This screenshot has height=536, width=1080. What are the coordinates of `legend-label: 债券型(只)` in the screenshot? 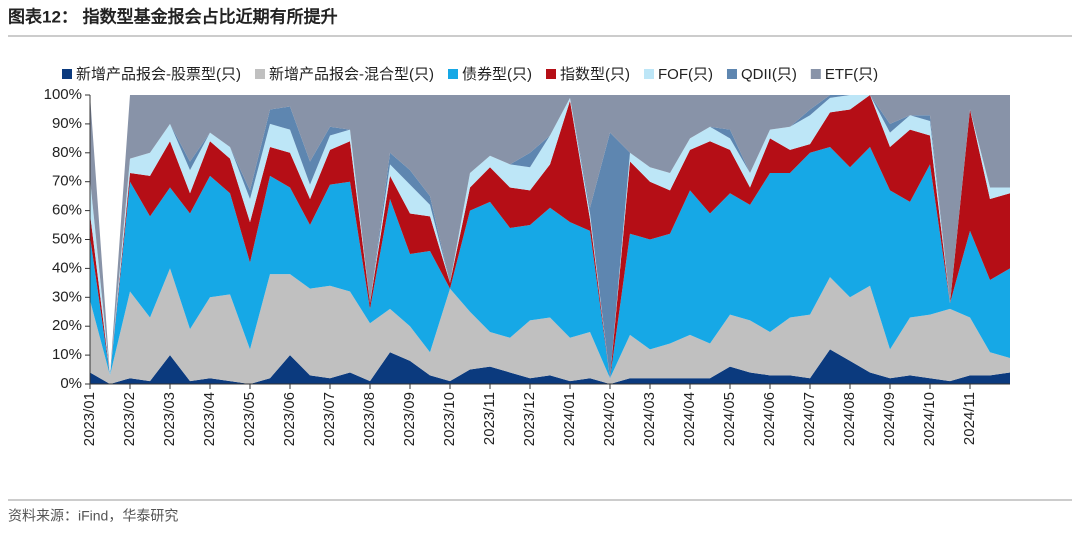 It's located at (497, 74).